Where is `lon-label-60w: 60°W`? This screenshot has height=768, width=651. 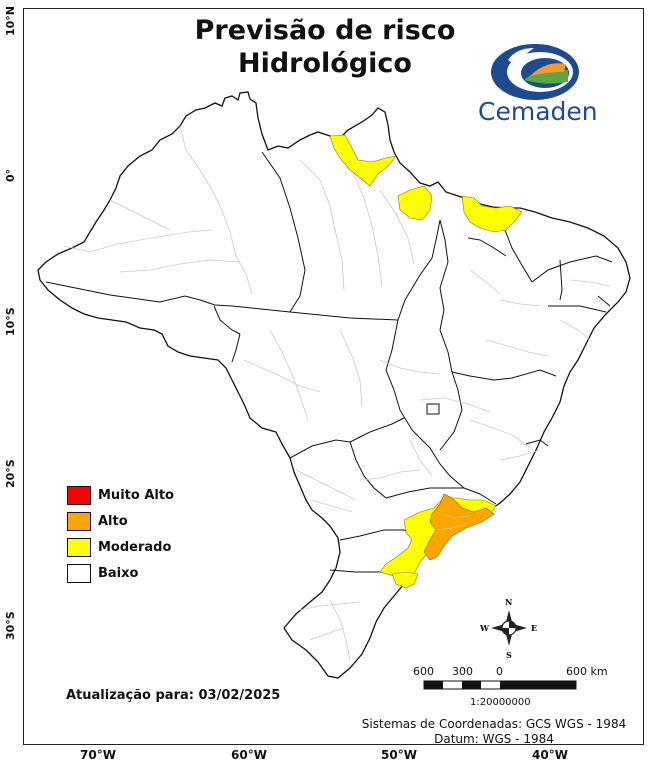
lon-label-60w: 60°W is located at coordinates (249, 755).